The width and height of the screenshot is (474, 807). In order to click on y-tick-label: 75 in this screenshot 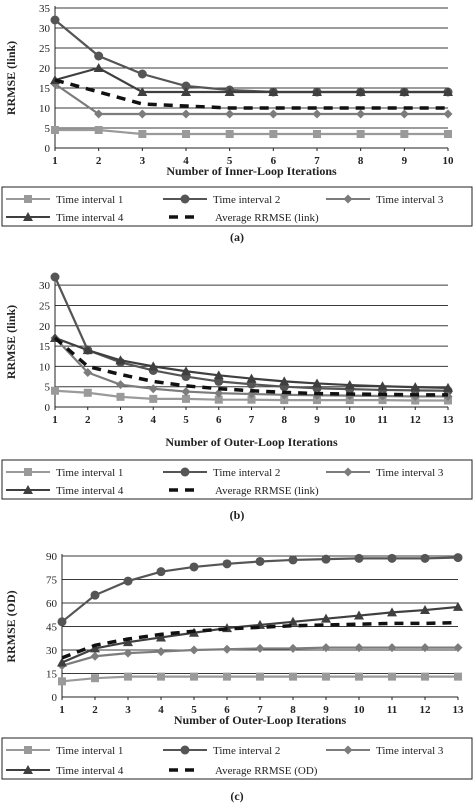, I will do `click(52, 581)`.